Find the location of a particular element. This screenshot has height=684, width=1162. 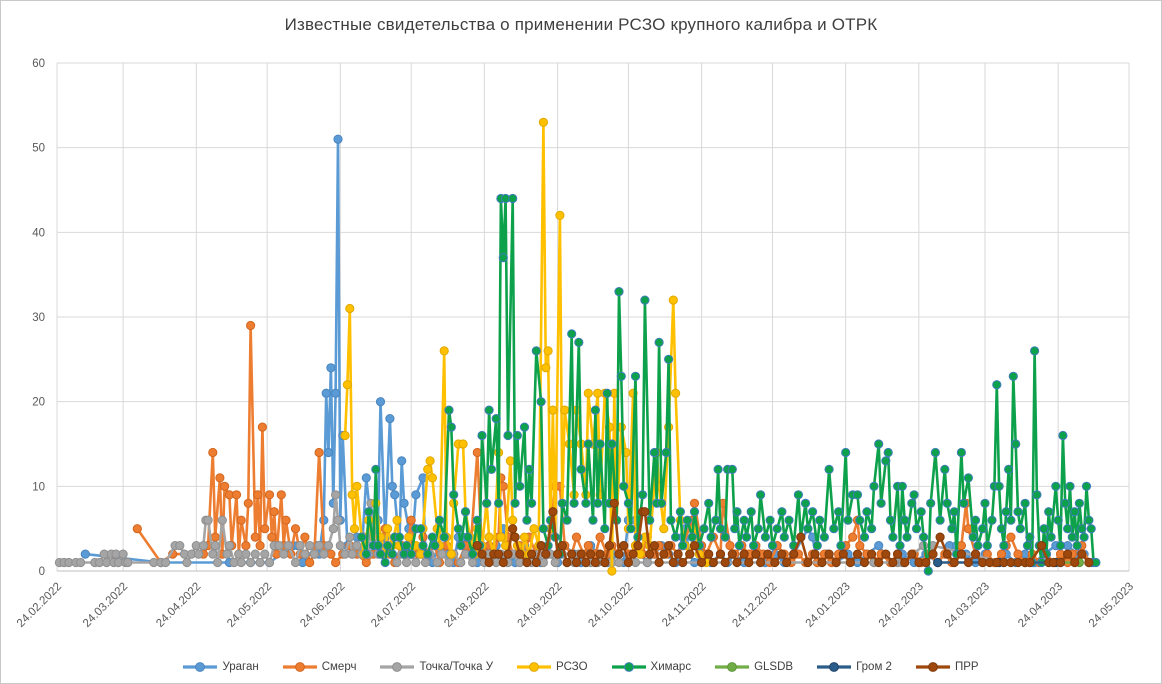

x-axis-tick-label: 24.08.2022 is located at coordinates (466, 605).